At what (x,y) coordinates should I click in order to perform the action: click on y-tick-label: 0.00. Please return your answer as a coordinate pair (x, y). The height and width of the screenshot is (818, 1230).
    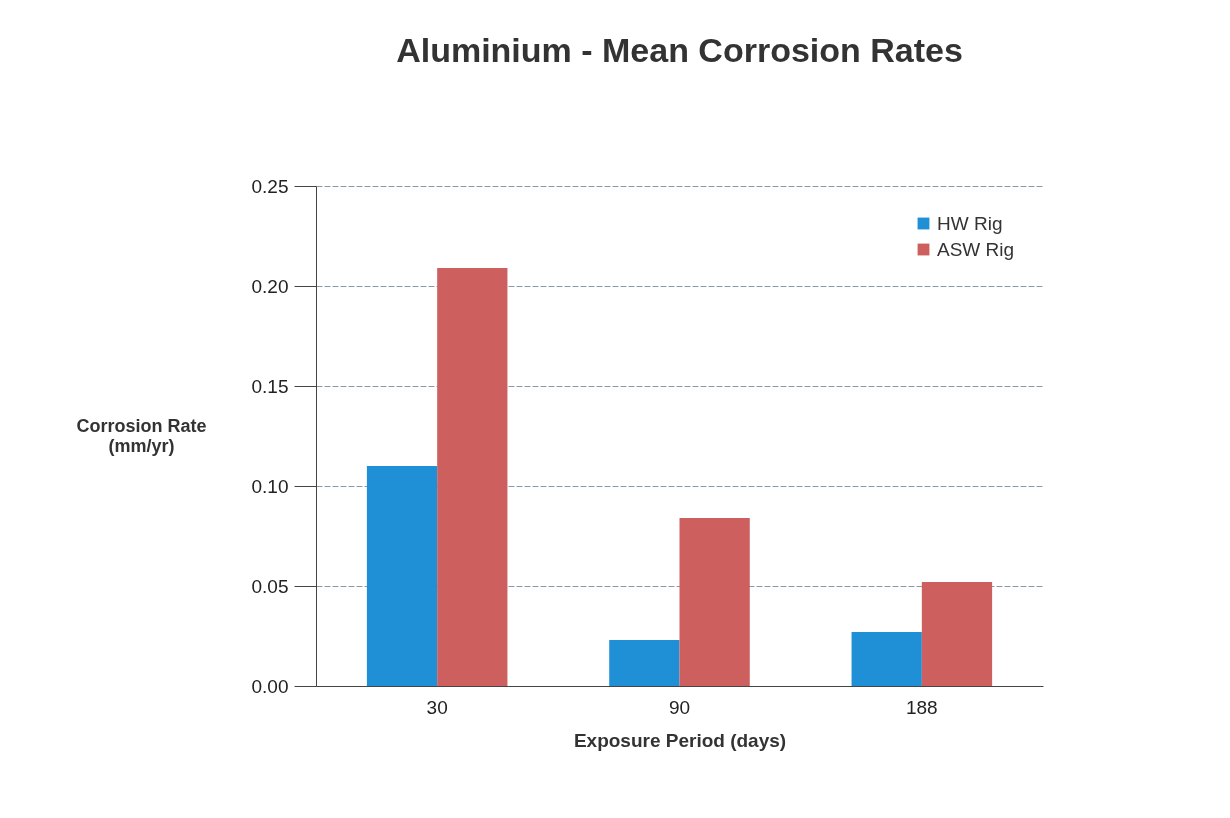
    Looking at the image, I should click on (270, 686).